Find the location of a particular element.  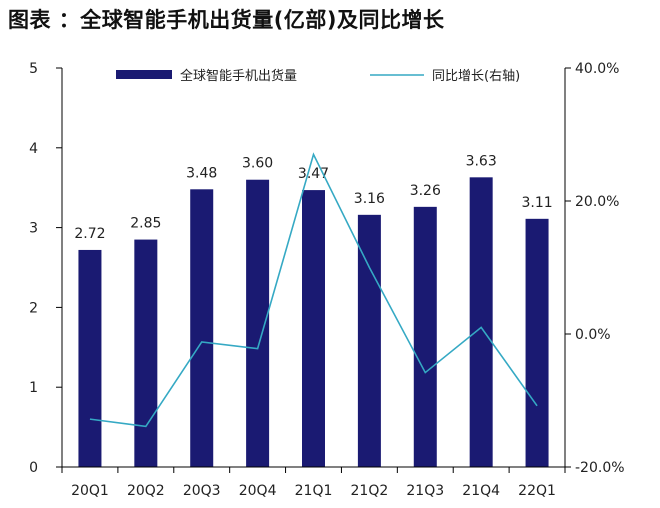

category-label: 20Q4 is located at coordinates (258, 491).